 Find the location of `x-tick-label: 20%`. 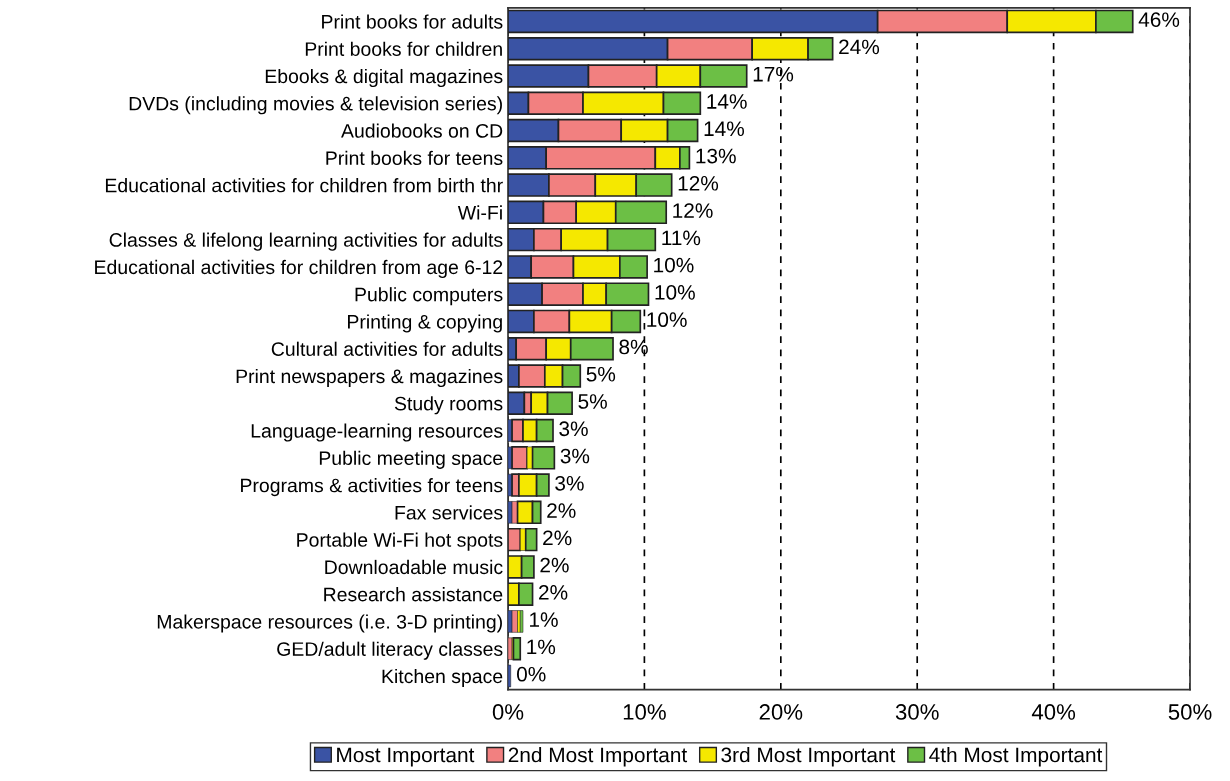

x-tick-label: 20% is located at coordinates (781, 712).